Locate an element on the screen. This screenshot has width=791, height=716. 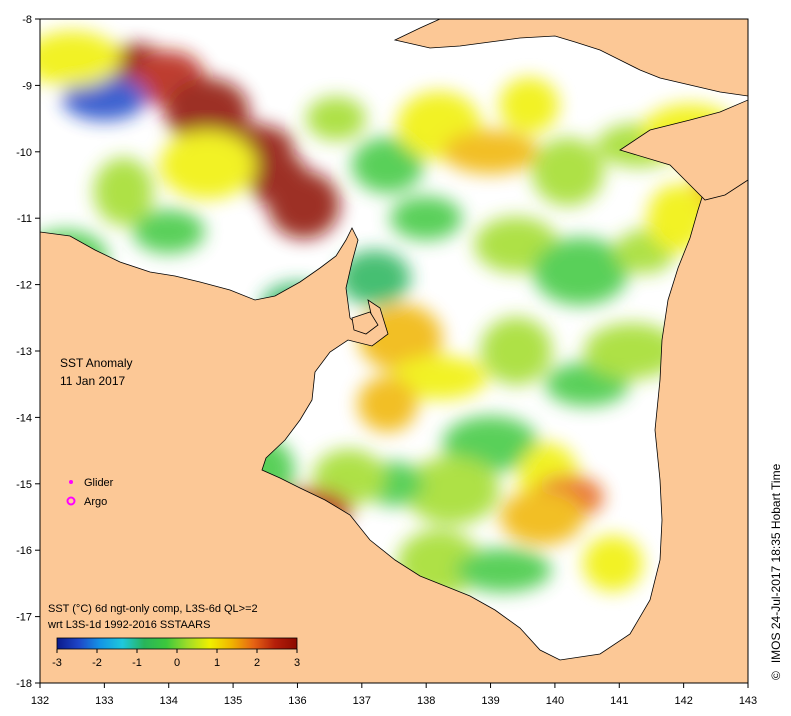
x-tick-label: 136 is located at coordinates (297, 701).